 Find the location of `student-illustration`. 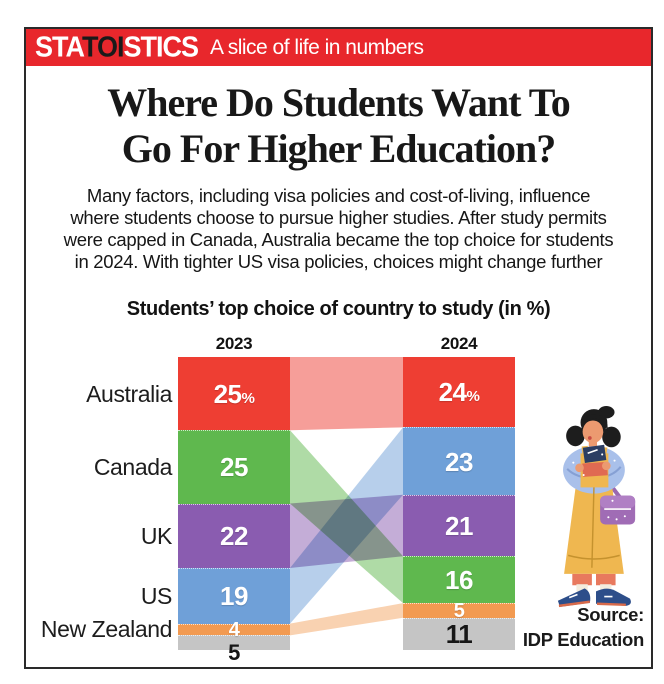

student-illustration is located at coordinates (596, 507).